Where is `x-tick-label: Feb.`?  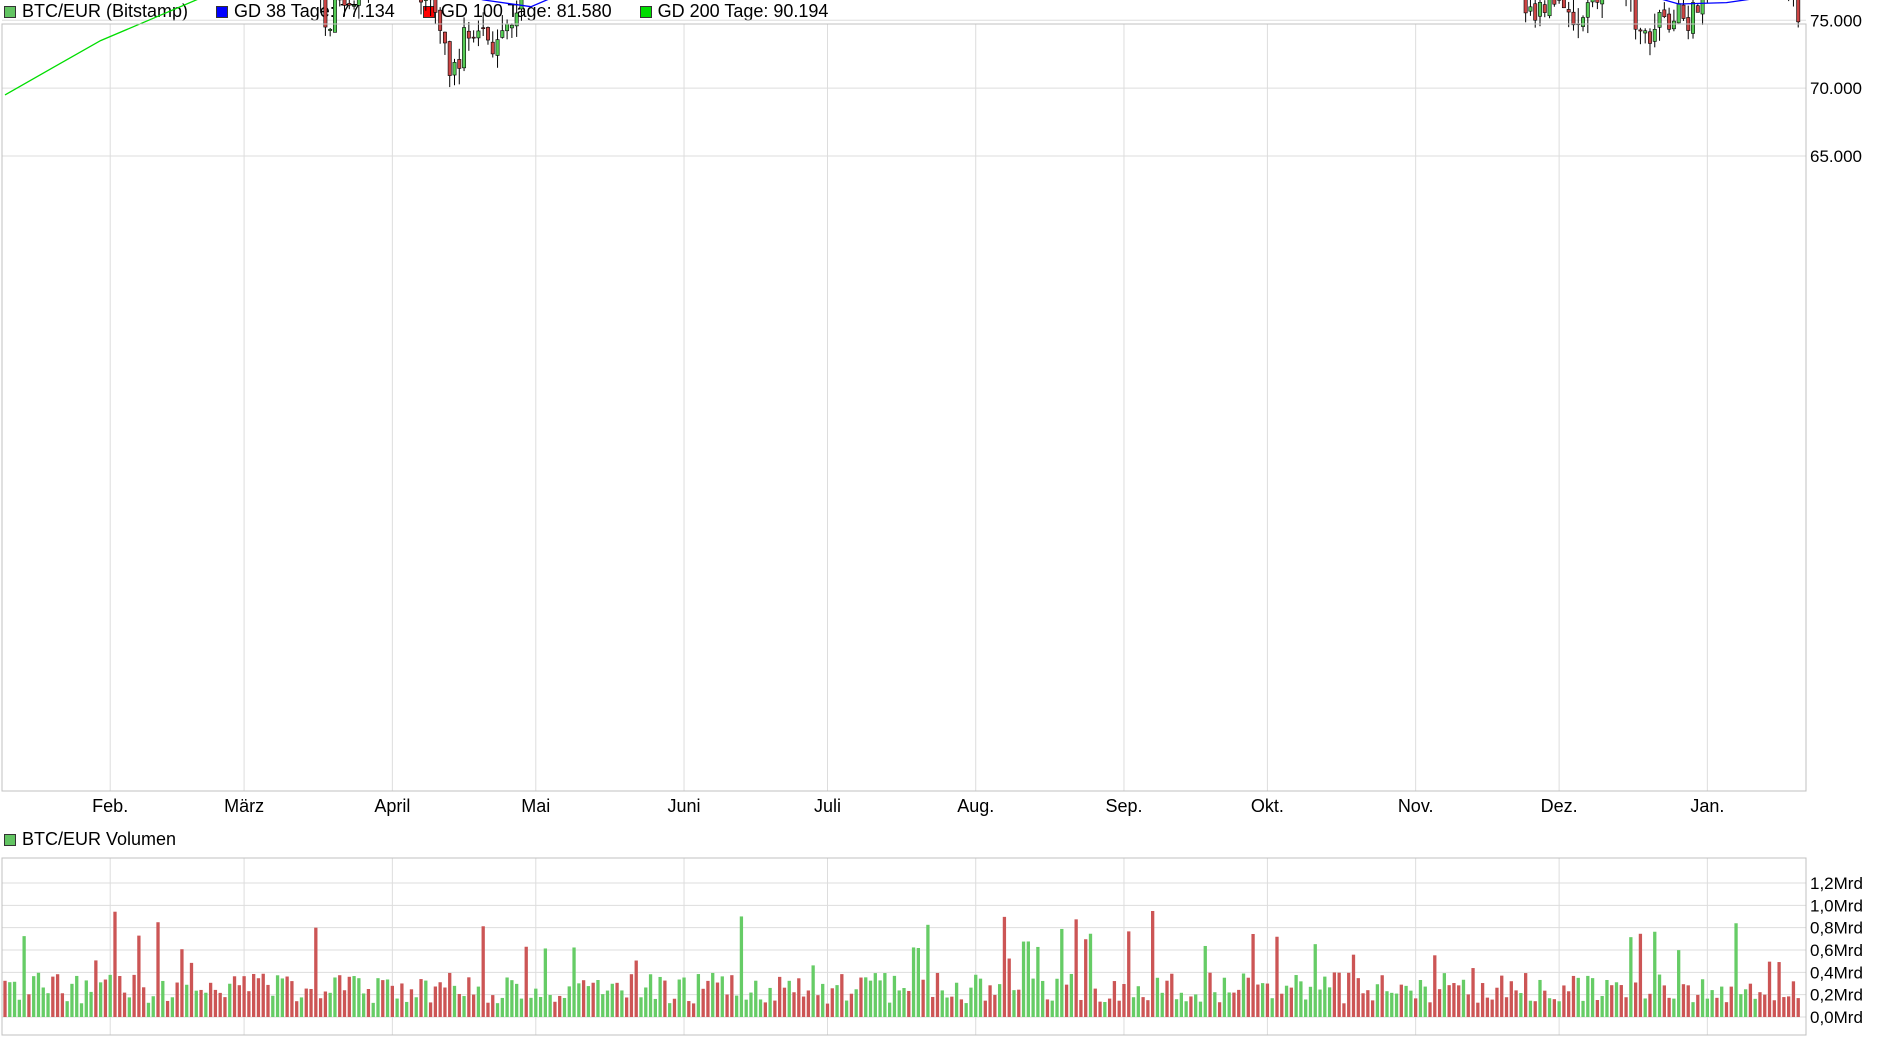
x-tick-label: Feb. is located at coordinates (110, 806).